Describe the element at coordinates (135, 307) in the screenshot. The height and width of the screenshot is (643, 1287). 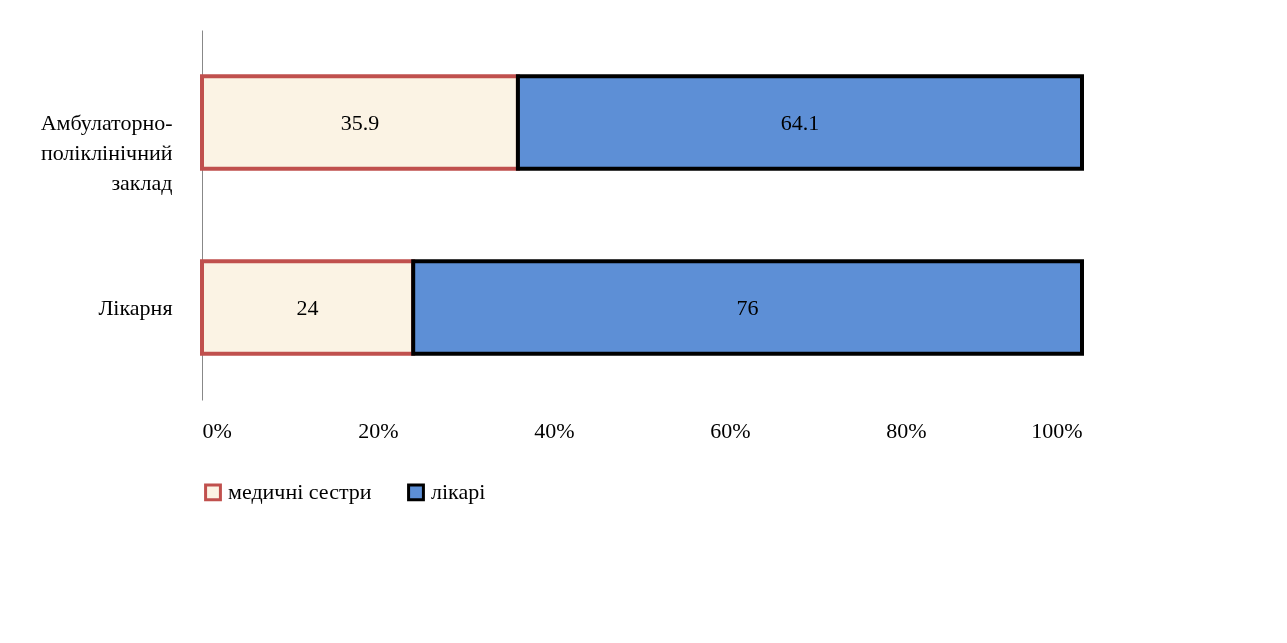
I see `y-tick-label: Лікарня` at that location.